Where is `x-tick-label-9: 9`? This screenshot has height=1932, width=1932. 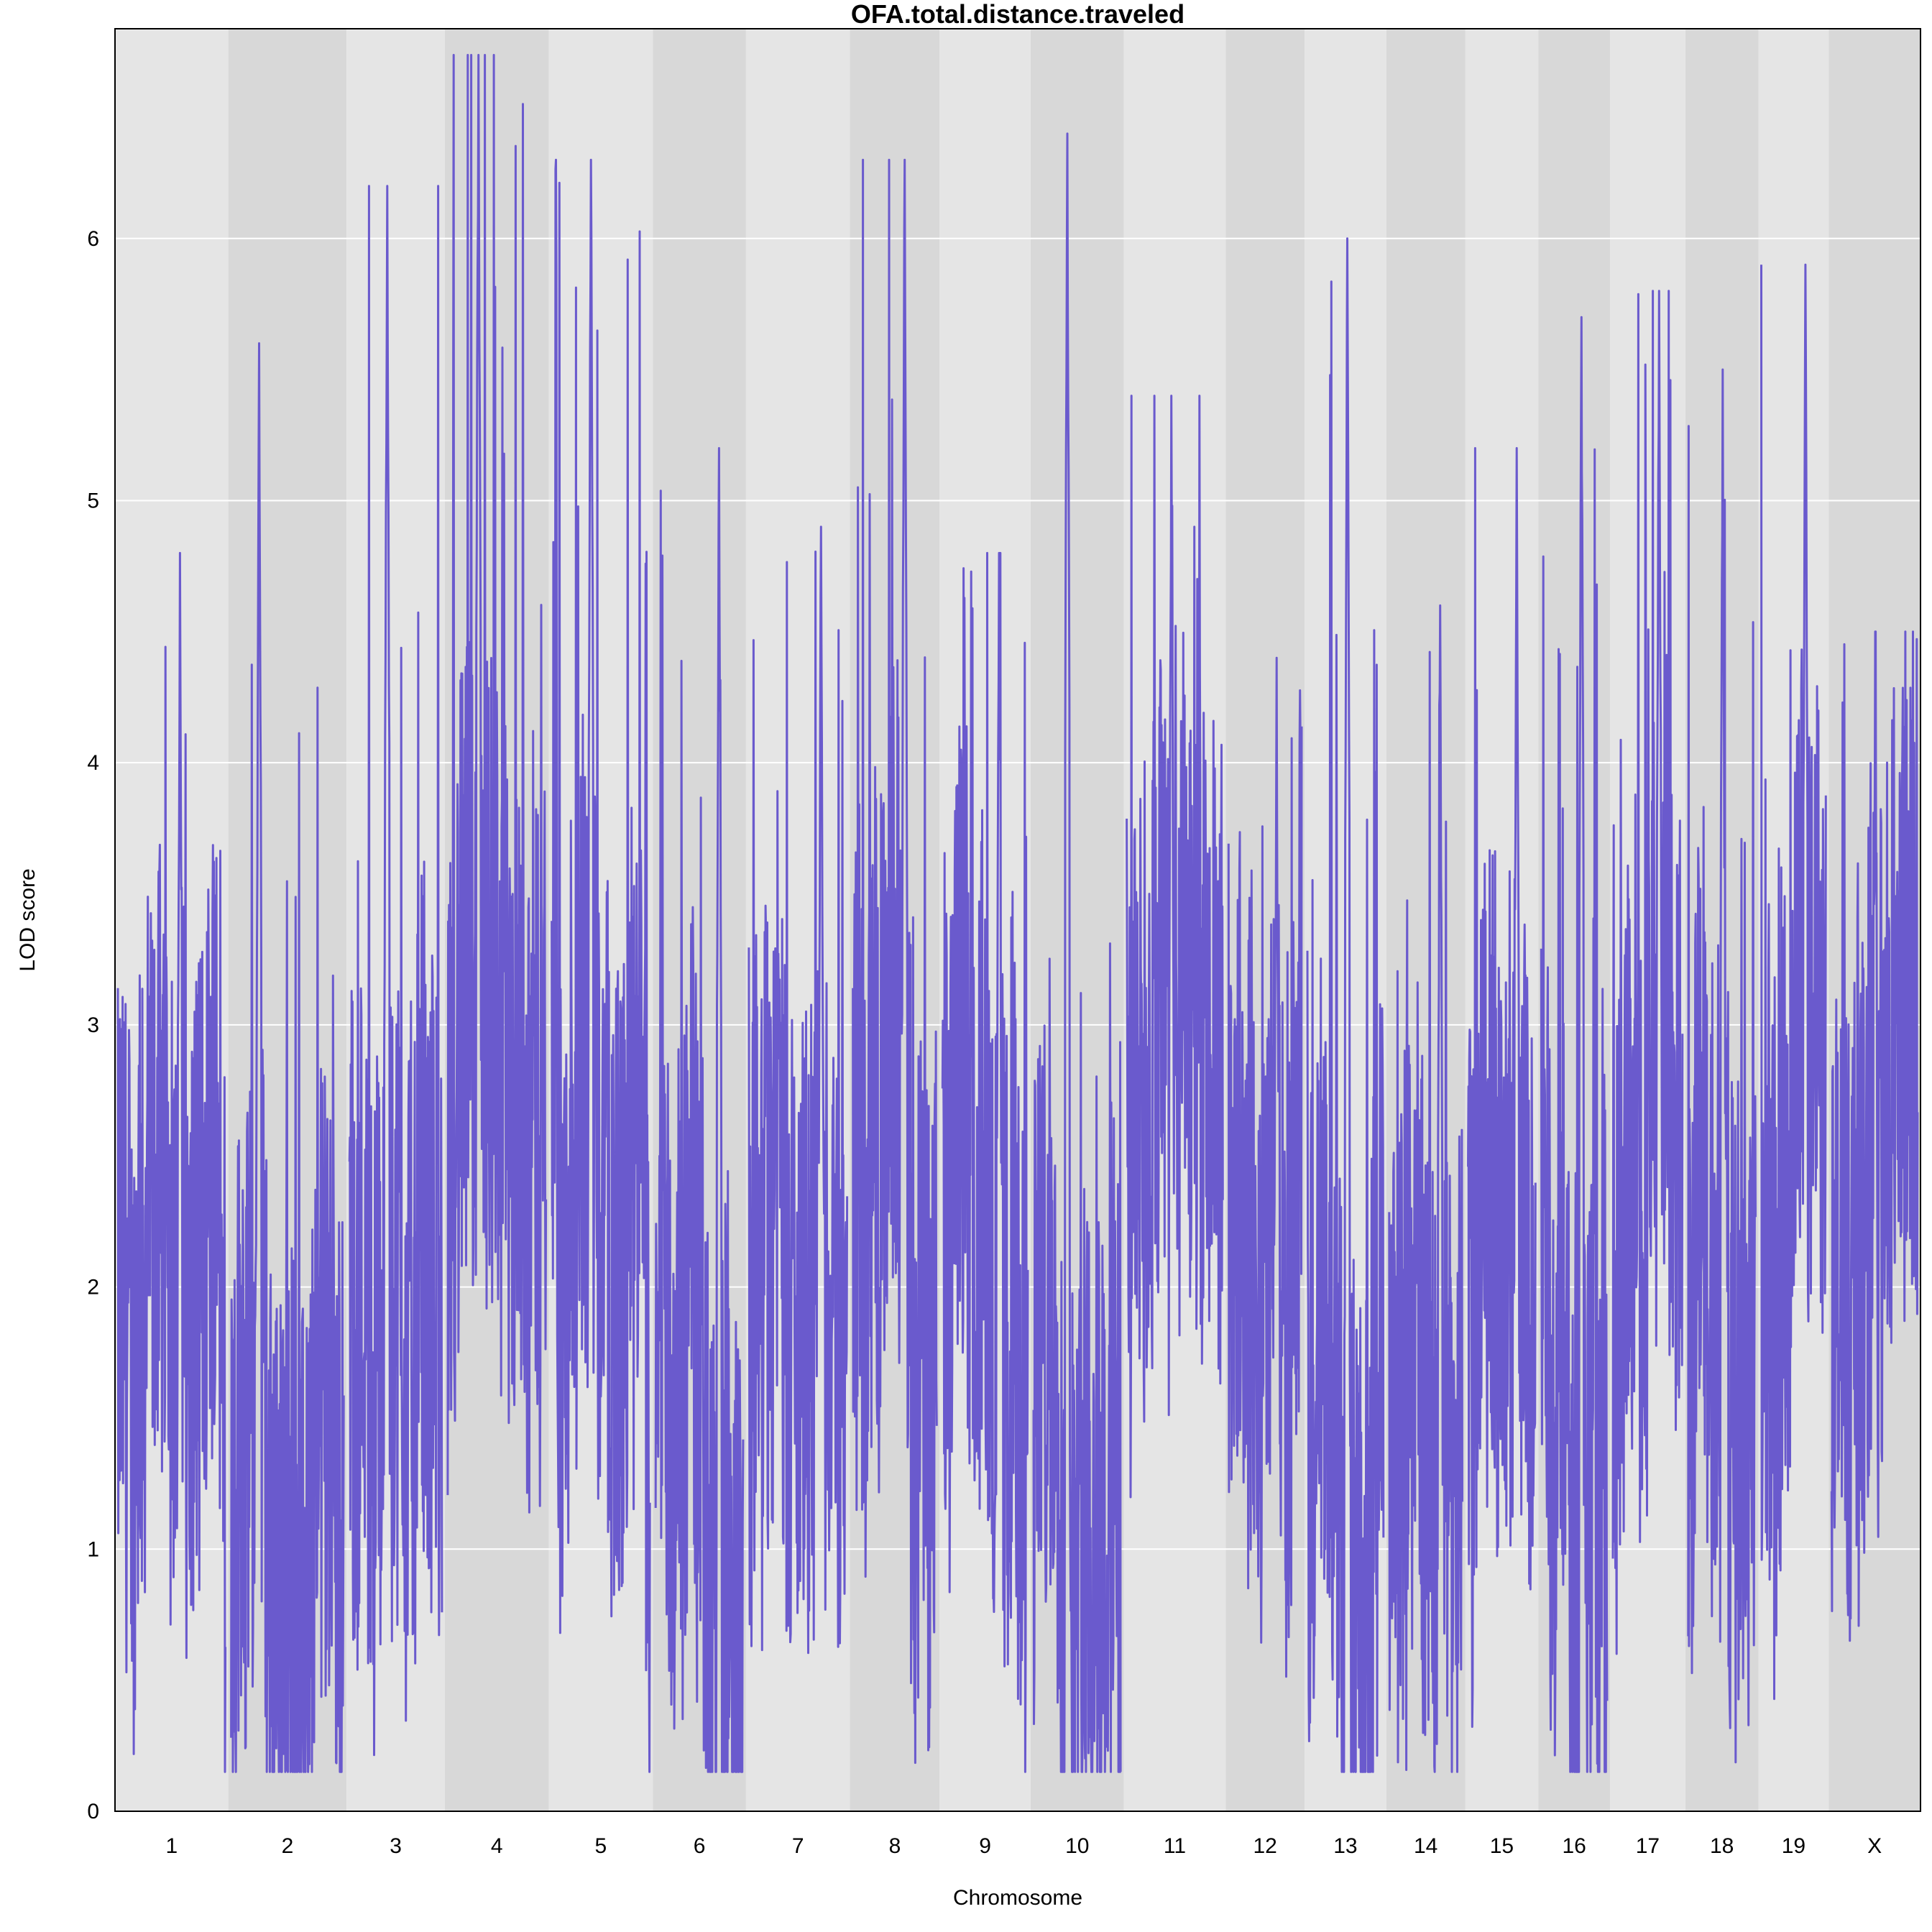 x-tick-label-9: 9 is located at coordinates (985, 1846).